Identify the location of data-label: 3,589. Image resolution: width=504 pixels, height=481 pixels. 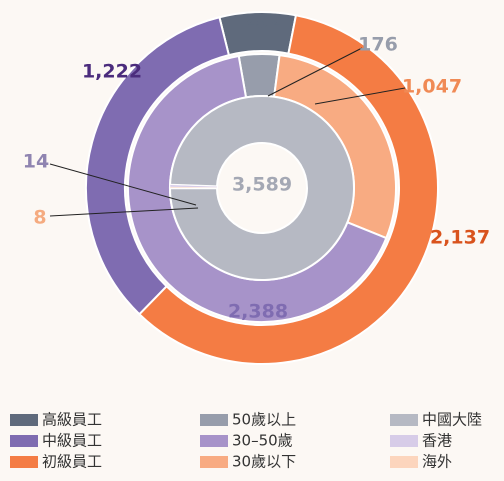
(262, 185).